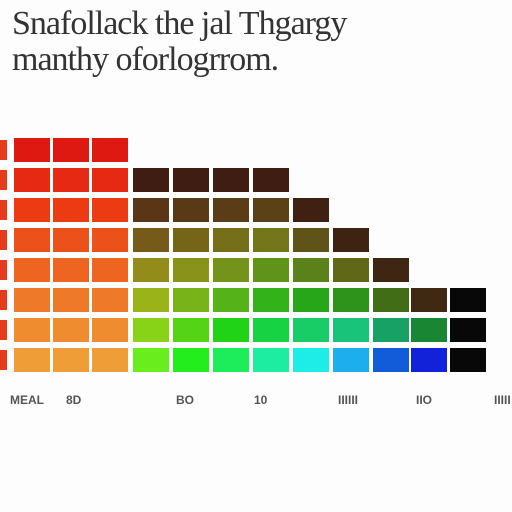  I want to click on axis-labels: MEAL 8D BO 10 IIIIII IIO IIIII, so click(260, 400).